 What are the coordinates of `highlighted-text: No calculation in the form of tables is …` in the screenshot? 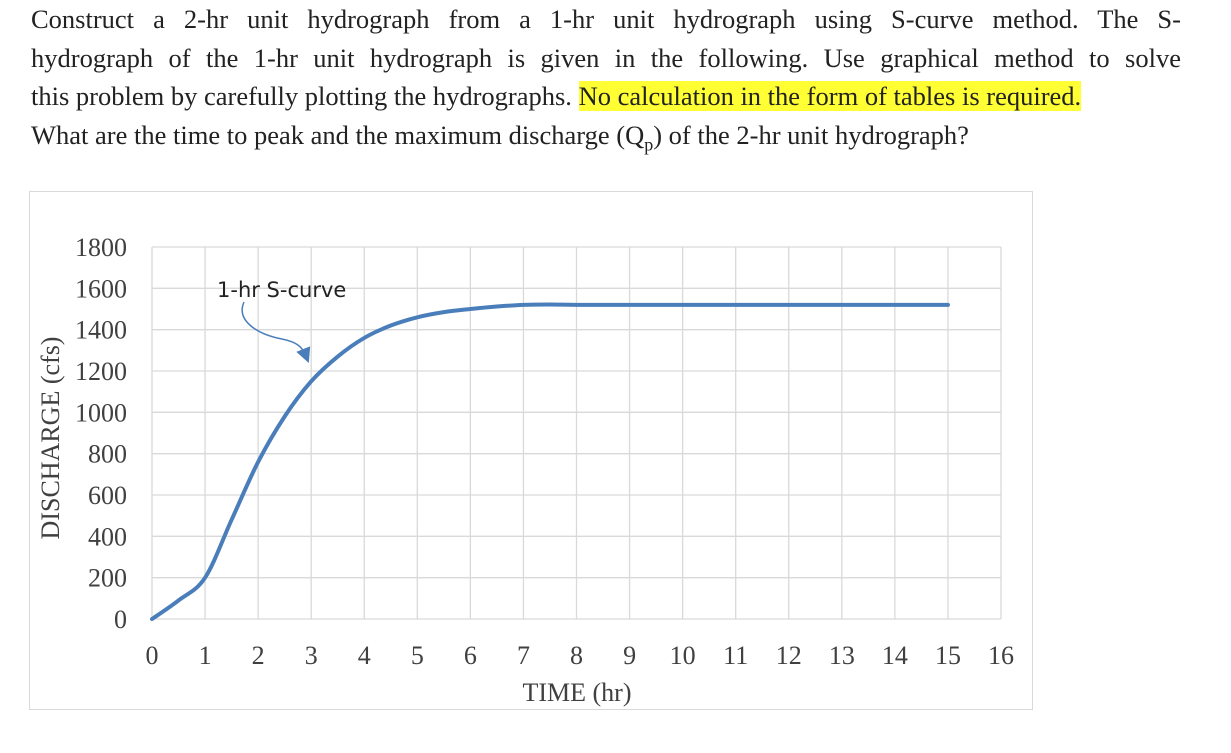 It's located at (830, 96).